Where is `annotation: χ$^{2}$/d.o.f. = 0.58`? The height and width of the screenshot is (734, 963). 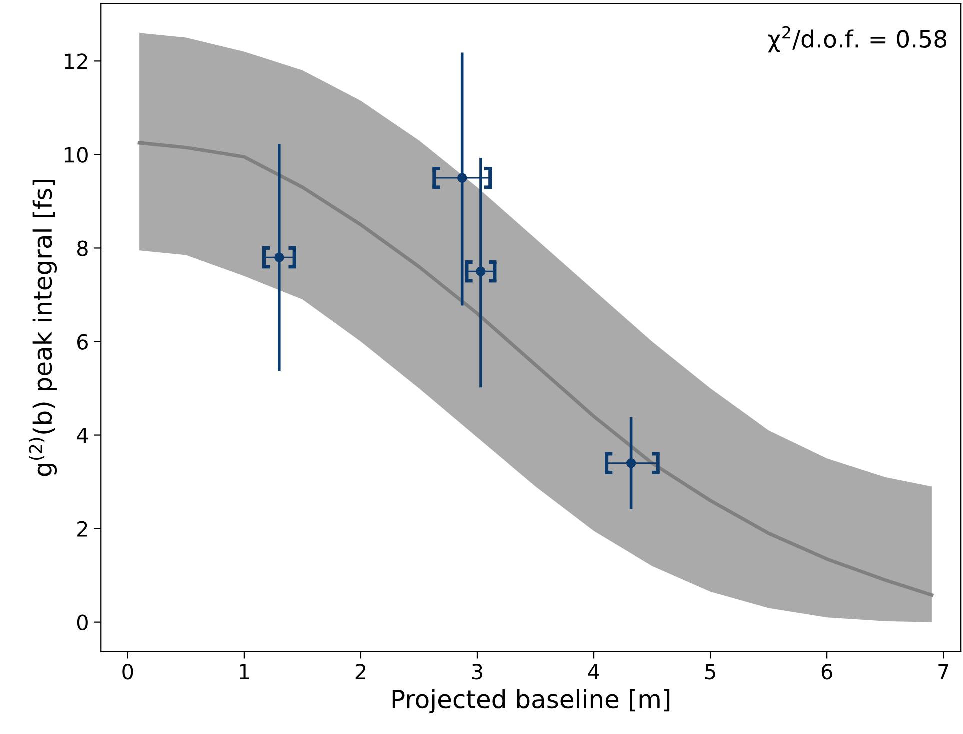
annotation: χ$^{2}$/d.o.f. = 0.58 is located at coordinates (857, 39).